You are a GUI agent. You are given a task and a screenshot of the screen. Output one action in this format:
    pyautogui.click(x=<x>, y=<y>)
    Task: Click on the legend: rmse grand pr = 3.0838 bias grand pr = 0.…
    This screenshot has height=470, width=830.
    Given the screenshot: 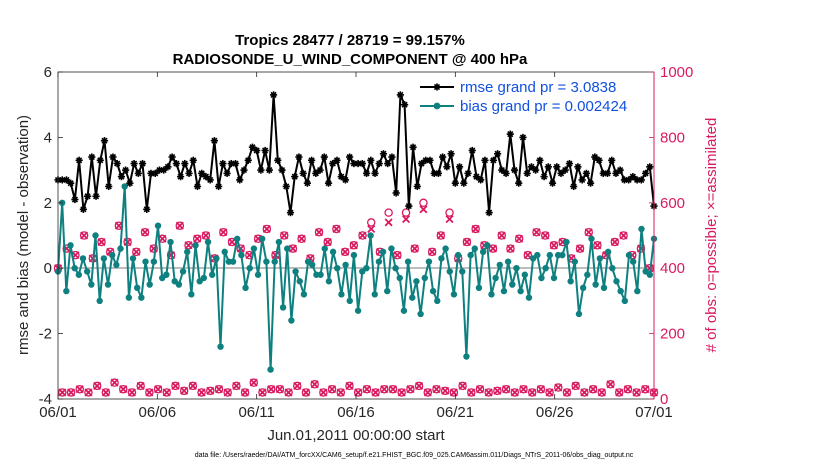 What is the action you would take?
    pyautogui.click(x=523, y=97)
    